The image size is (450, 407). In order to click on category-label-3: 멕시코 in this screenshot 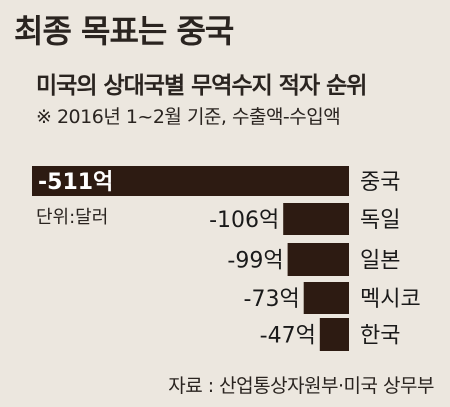, I will do `click(390, 299)`.